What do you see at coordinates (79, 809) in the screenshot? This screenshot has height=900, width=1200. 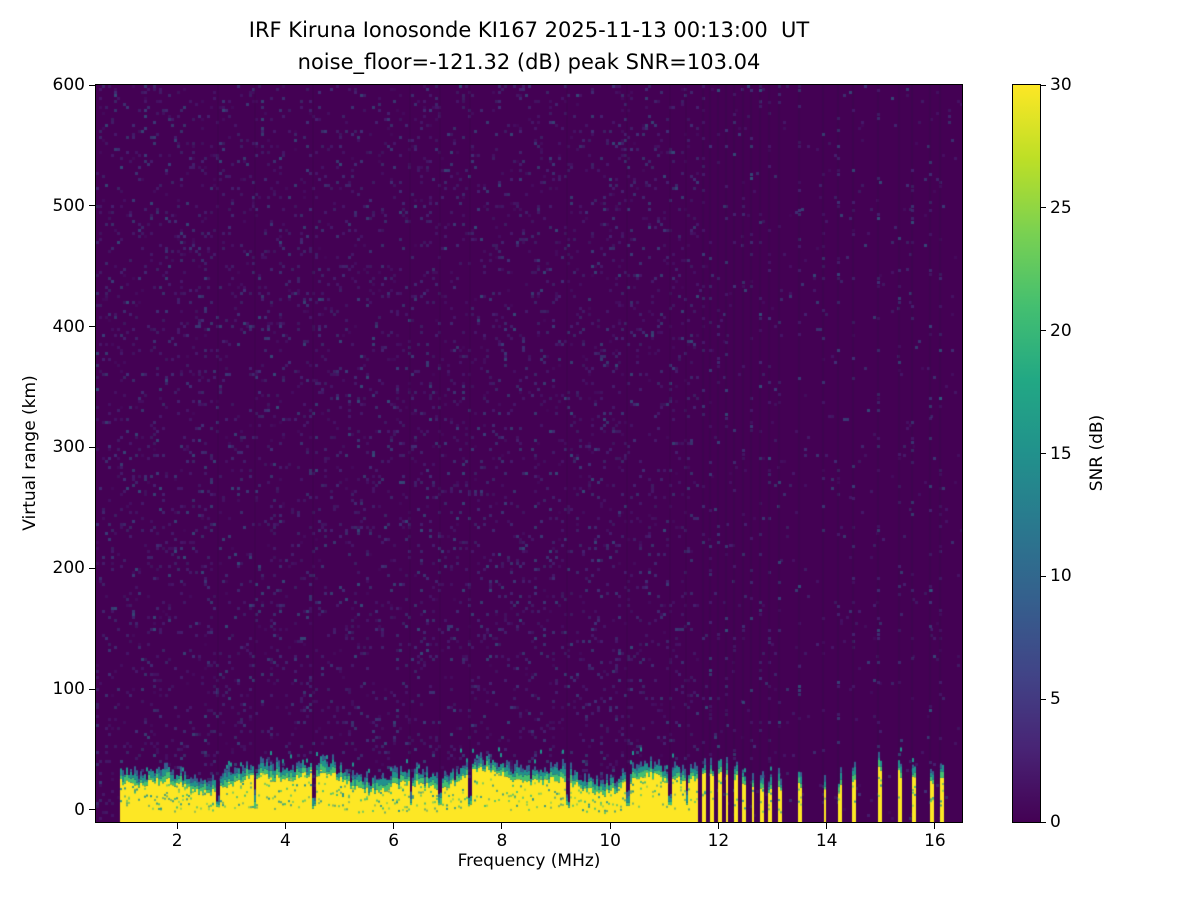 I see `y-tick-label: 0` at bounding box center [79, 809].